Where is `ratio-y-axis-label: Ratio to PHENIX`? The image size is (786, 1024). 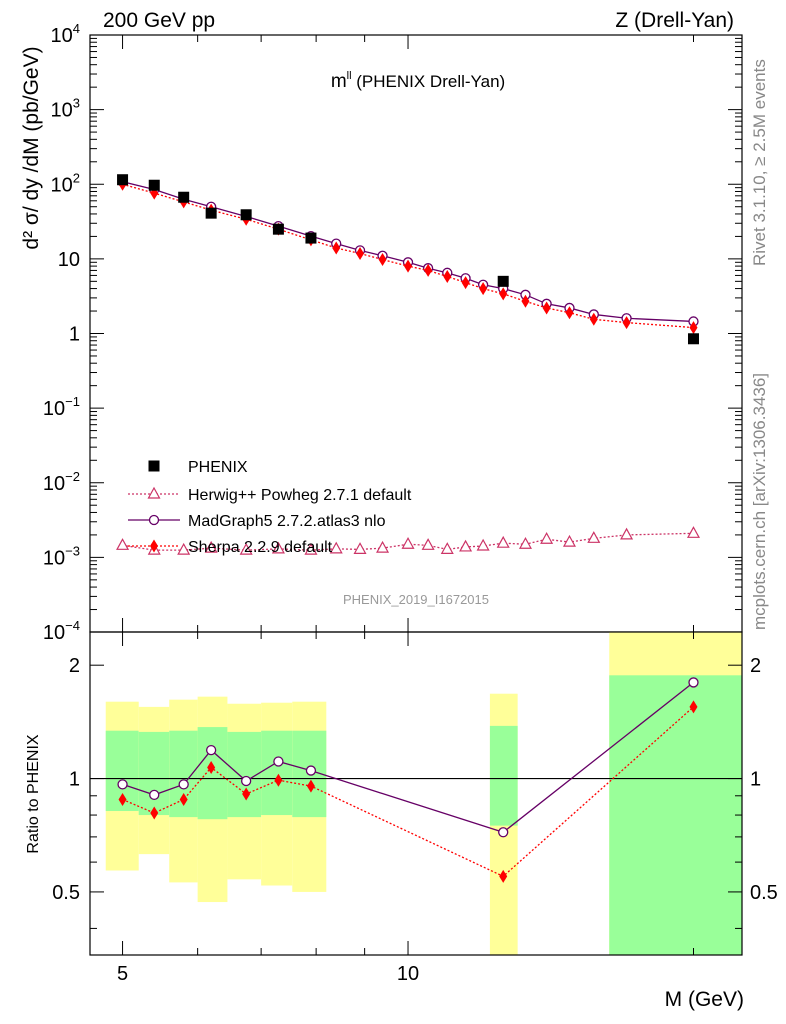 ratio-y-axis-label: Ratio to PHENIX is located at coordinates (33, 793).